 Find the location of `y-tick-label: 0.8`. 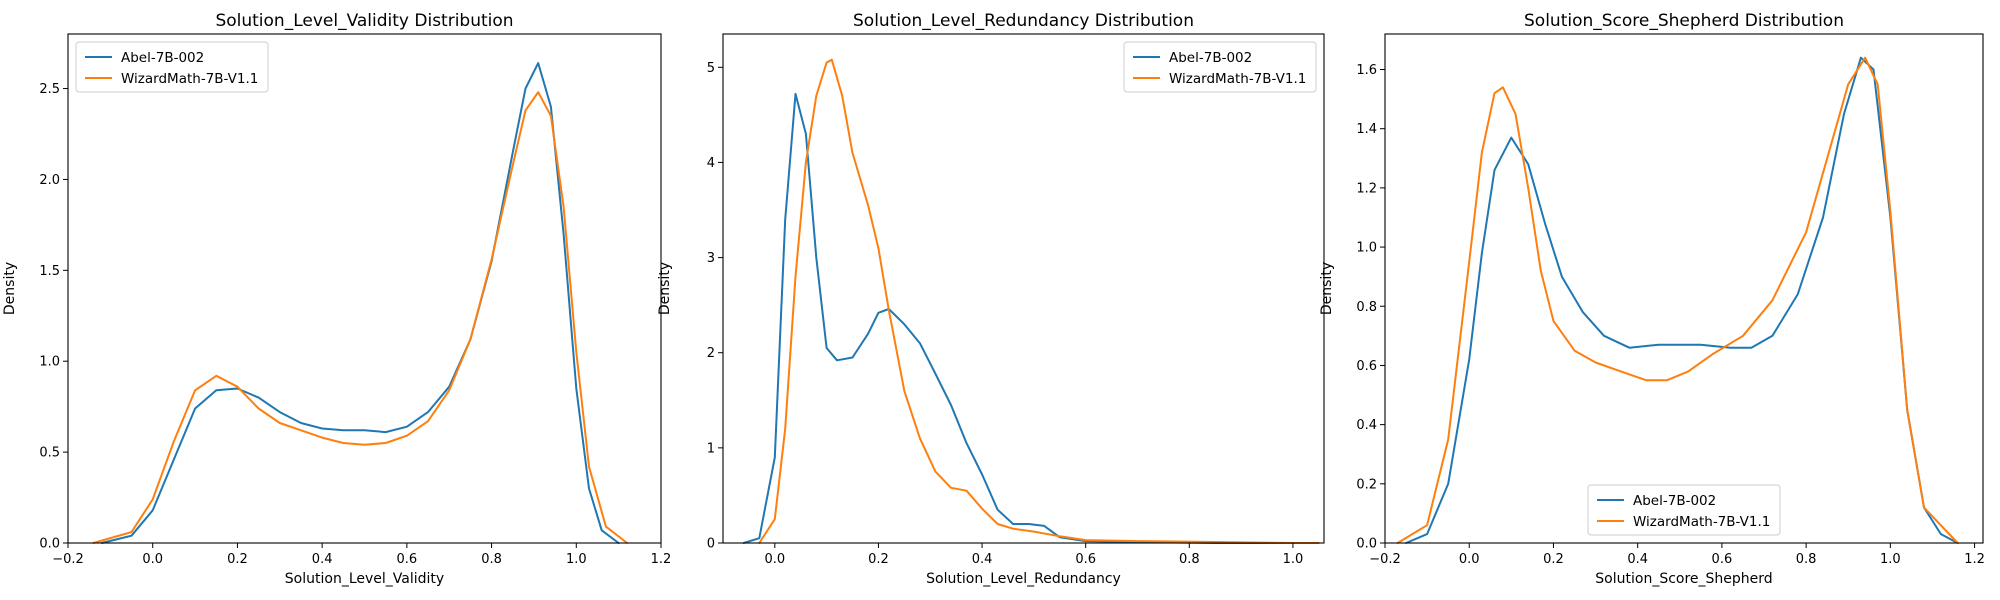

y-tick-label: 0.8 is located at coordinates (1366, 307).